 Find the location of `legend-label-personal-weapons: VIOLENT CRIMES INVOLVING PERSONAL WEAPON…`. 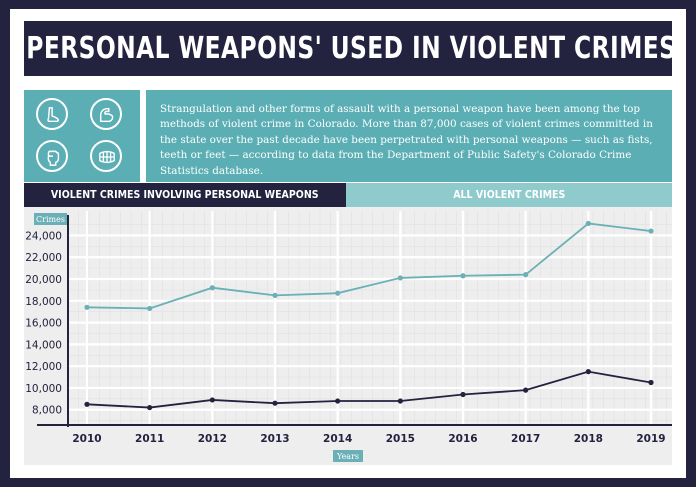

legend-label-personal-weapons: VIOLENT CRIMES INVOLVING PERSONAL WEAPON… is located at coordinates (185, 195).